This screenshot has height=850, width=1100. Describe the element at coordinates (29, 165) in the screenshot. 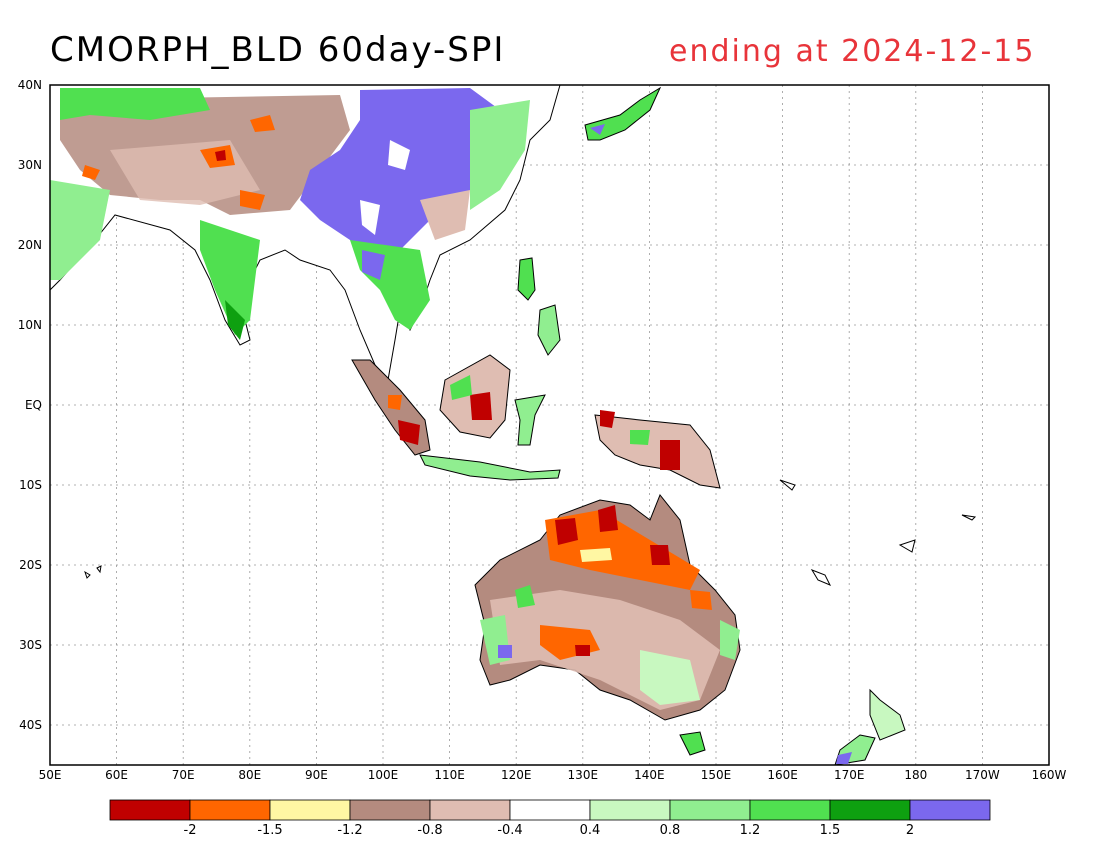

I see `latitude-label: 30N` at that location.